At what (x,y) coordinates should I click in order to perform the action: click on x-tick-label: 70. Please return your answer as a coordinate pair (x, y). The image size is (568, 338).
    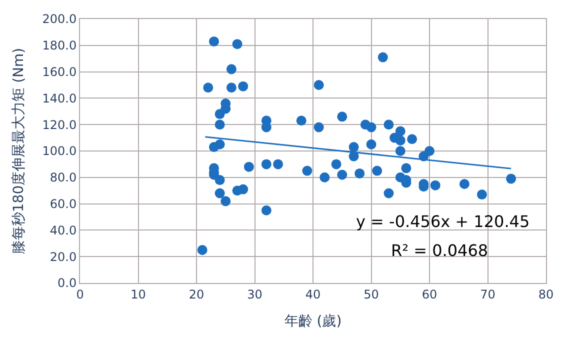
    Looking at the image, I should click on (488, 294).